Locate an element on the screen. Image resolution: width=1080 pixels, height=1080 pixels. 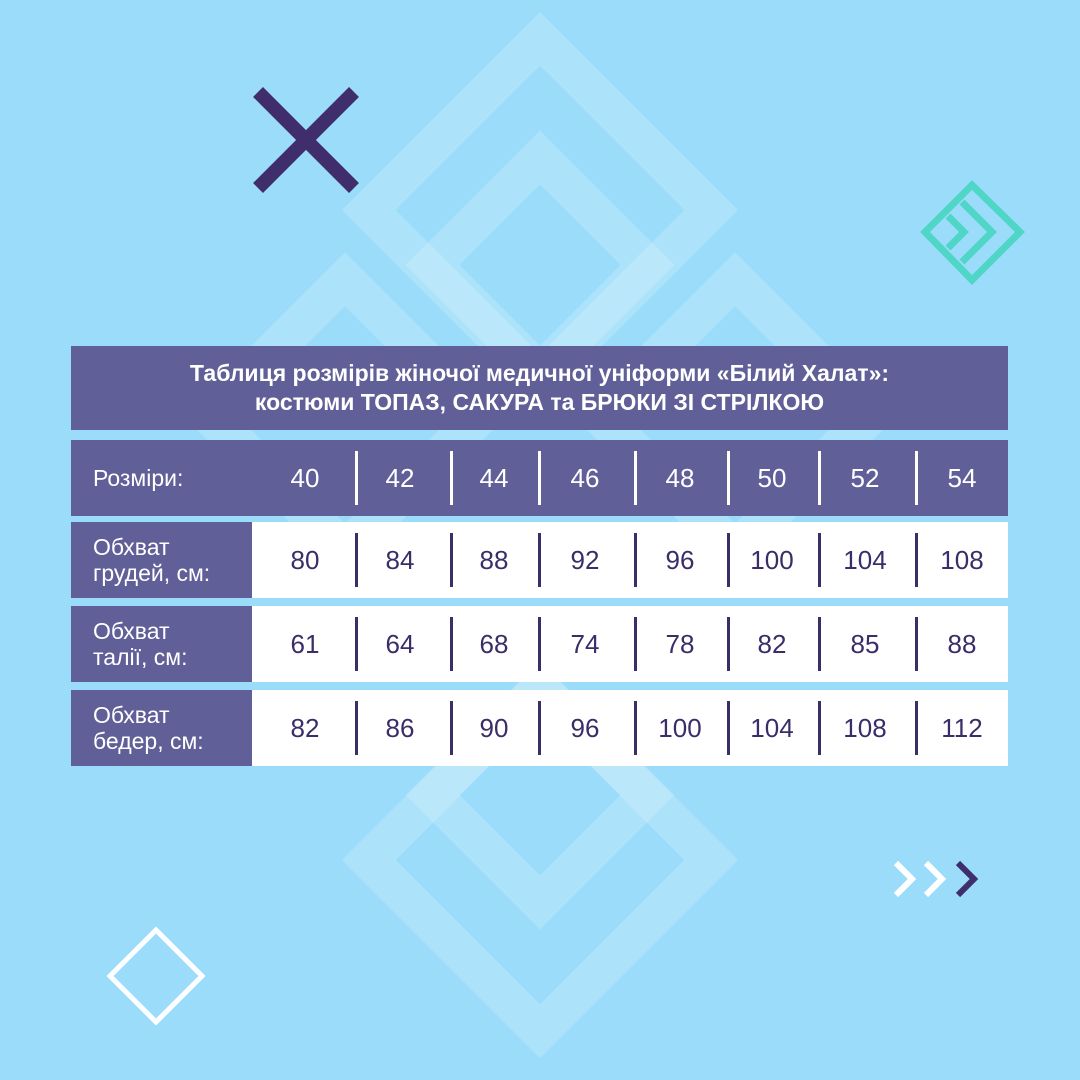
value-cell: 84 is located at coordinates (400, 559).